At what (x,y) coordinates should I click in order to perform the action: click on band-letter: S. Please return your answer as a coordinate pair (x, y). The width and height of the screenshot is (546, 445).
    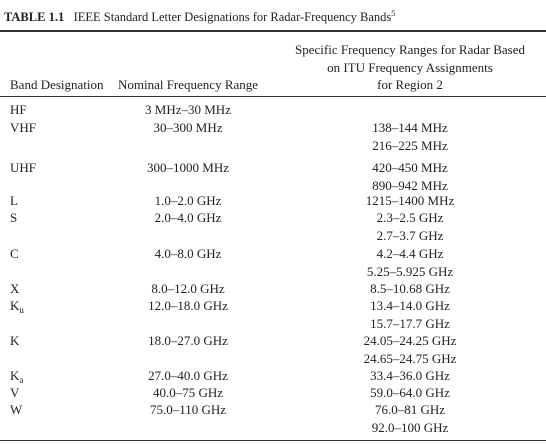
    Looking at the image, I should click on (14, 217).